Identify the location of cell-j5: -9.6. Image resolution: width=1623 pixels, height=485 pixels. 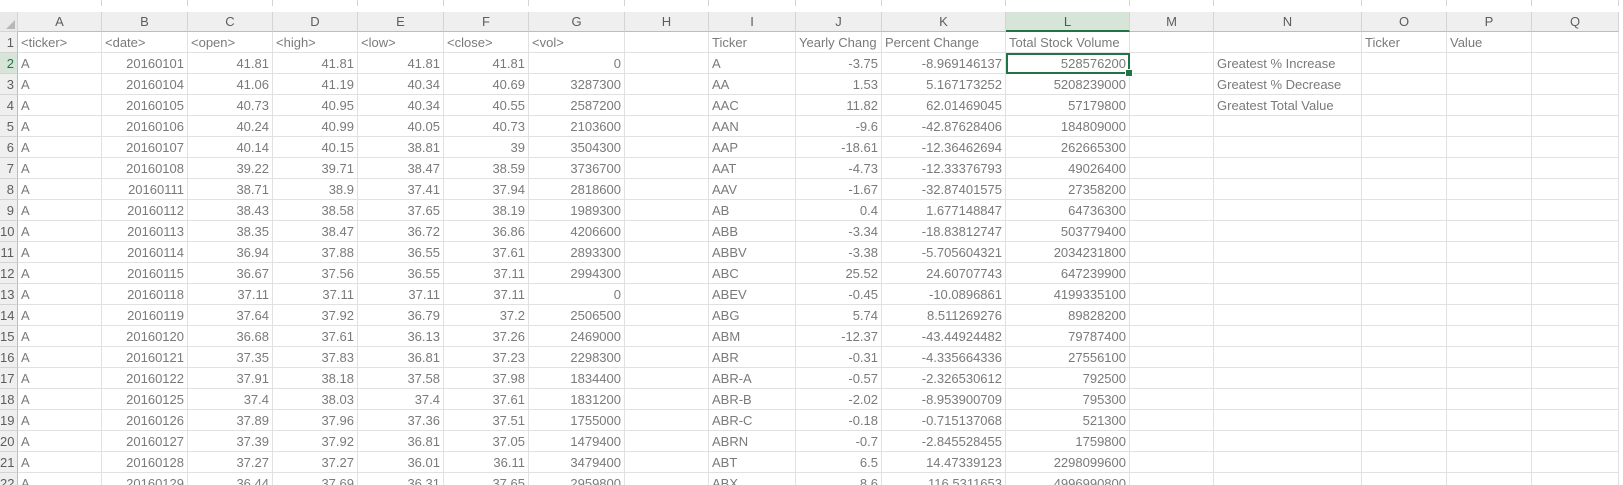
(839, 126).